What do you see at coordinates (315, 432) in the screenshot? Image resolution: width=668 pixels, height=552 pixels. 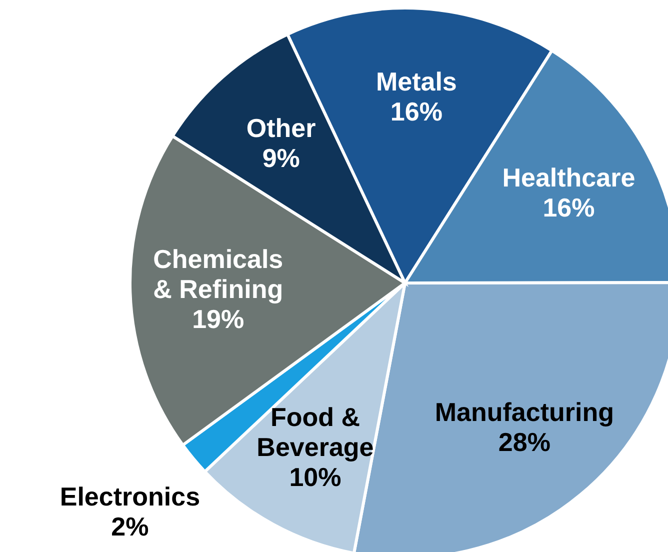 I see `slice-label: Food & Beverage` at bounding box center [315, 432].